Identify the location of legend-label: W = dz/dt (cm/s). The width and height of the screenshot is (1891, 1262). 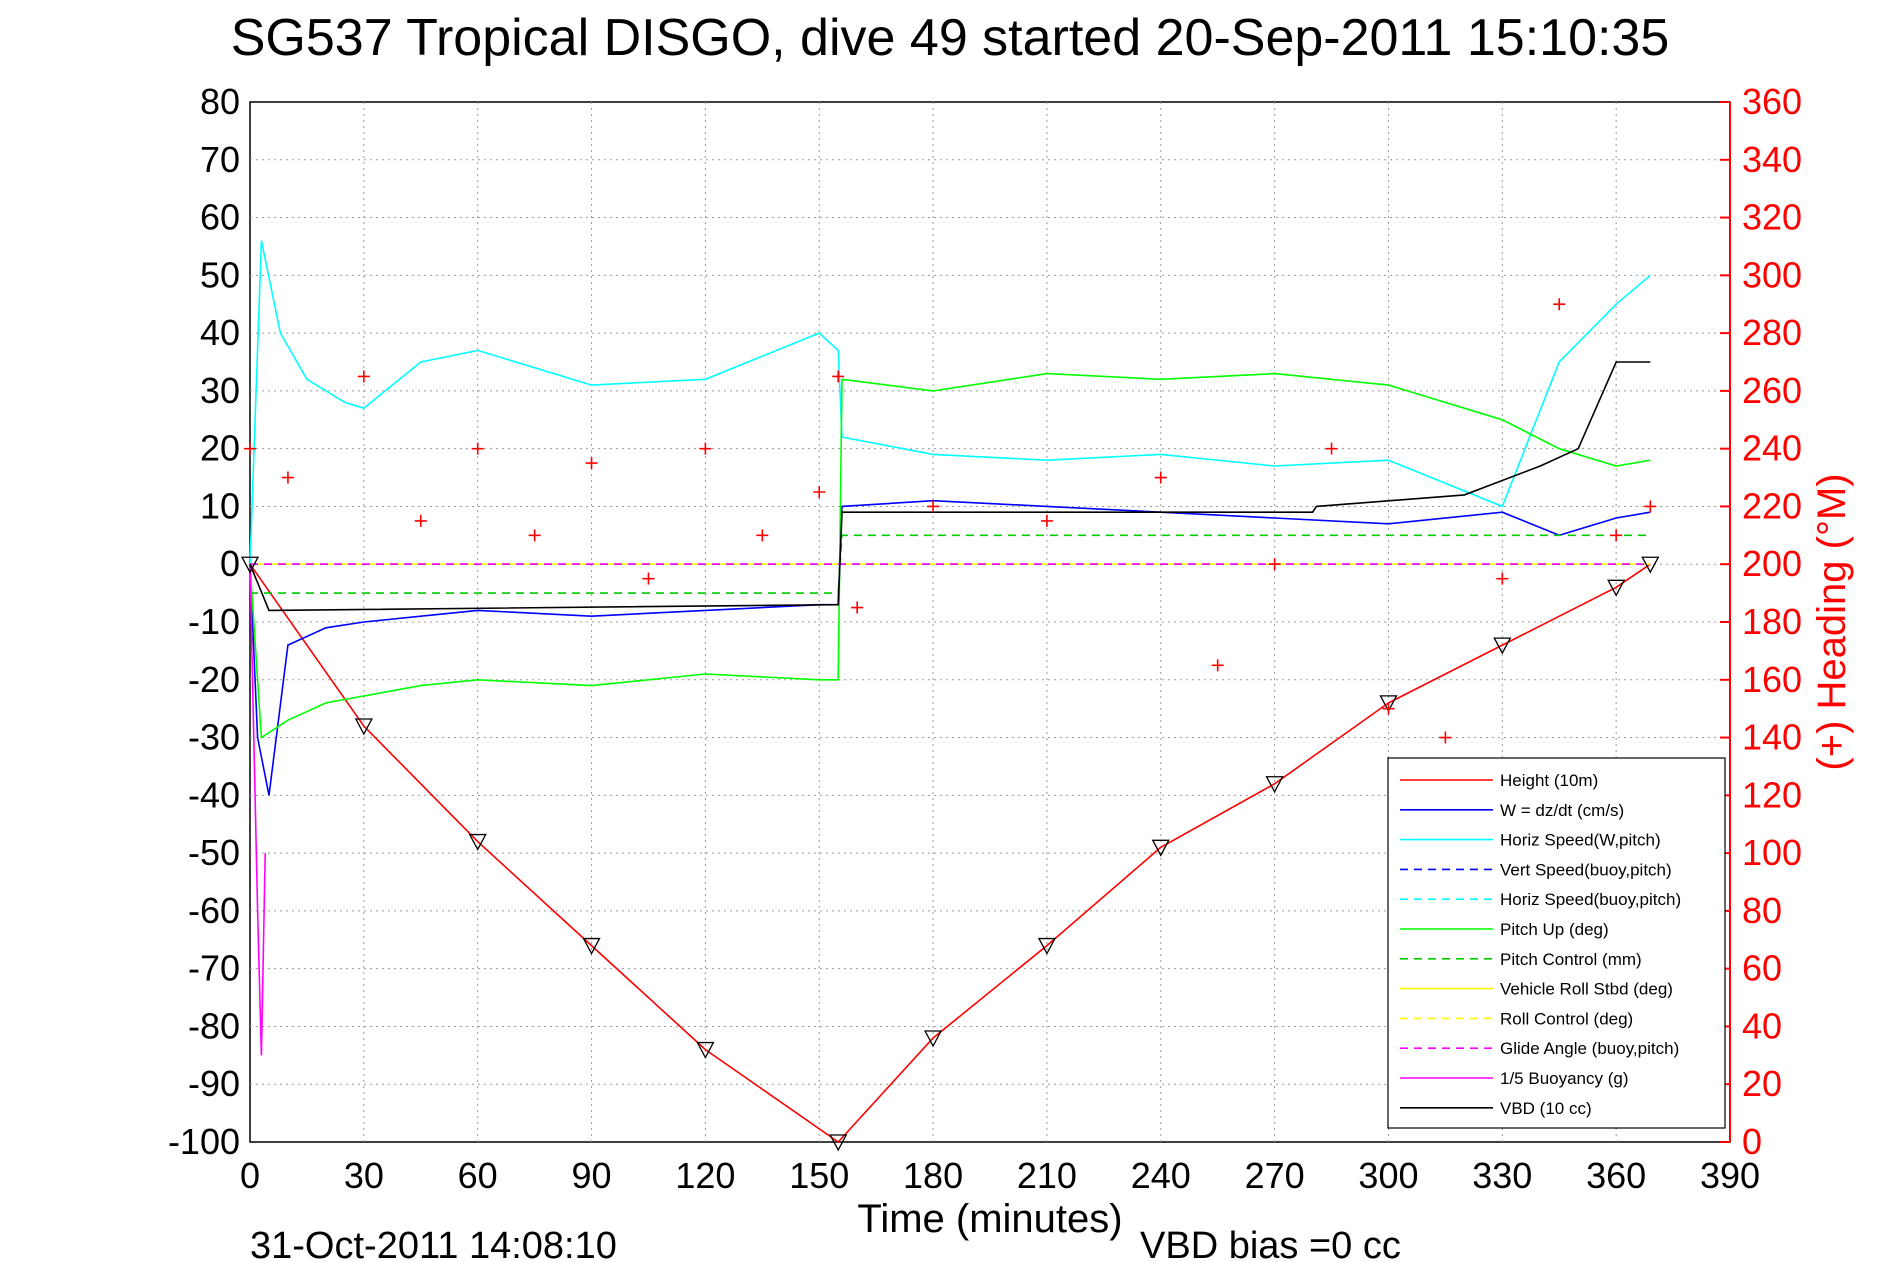
(1562, 810).